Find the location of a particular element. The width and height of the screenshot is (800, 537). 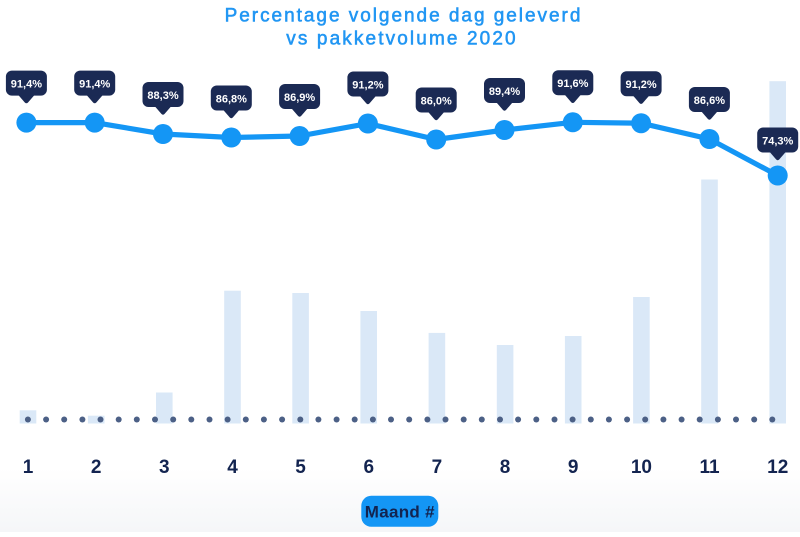

svg-text: 8 is located at coordinates (505, 467).